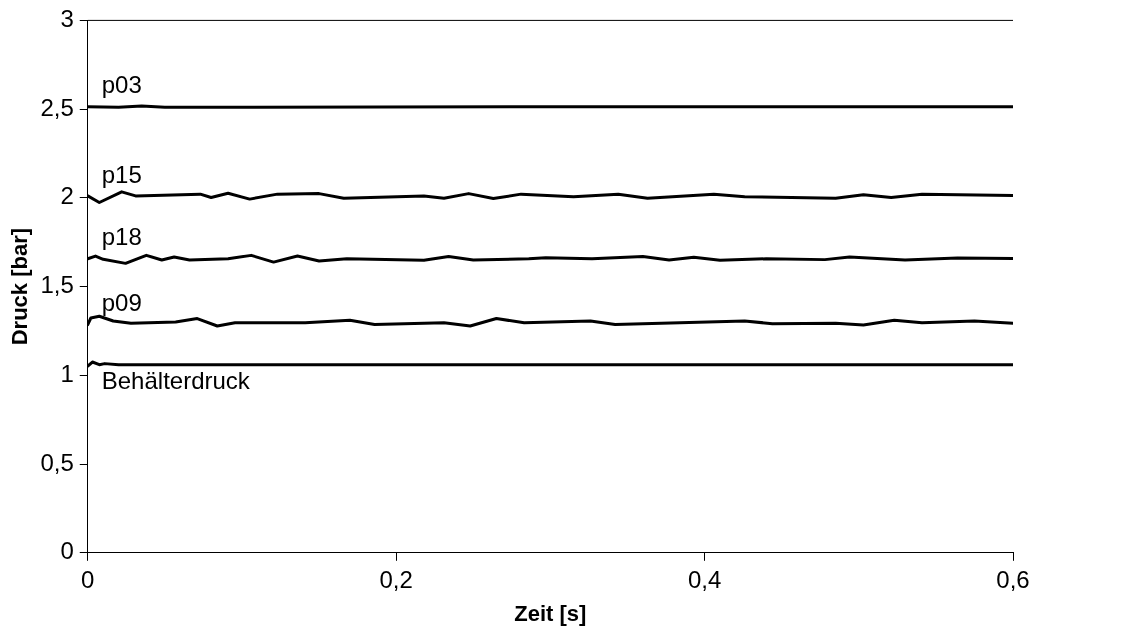 The image size is (1123, 628). What do you see at coordinates (176, 380) in the screenshot?
I see `series-label: Behälterdruck` at bounding box center [176, 380].